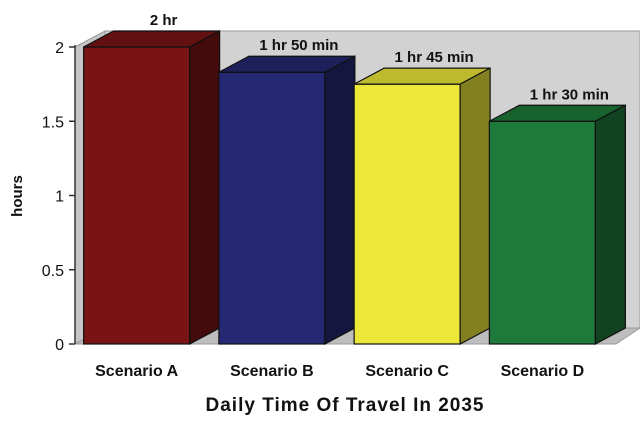 Image resolution: width=640 pixels, height=424 pixels. I want to click on y-tick-label: 1, so click(59, 197).